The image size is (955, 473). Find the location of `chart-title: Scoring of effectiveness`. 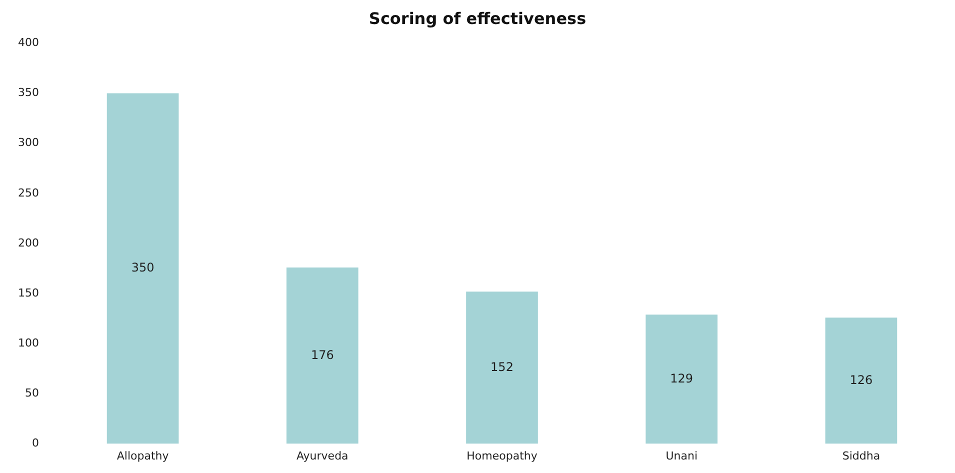

chart-title: Scoring of effectiveness is located at coordinates (477, 18).